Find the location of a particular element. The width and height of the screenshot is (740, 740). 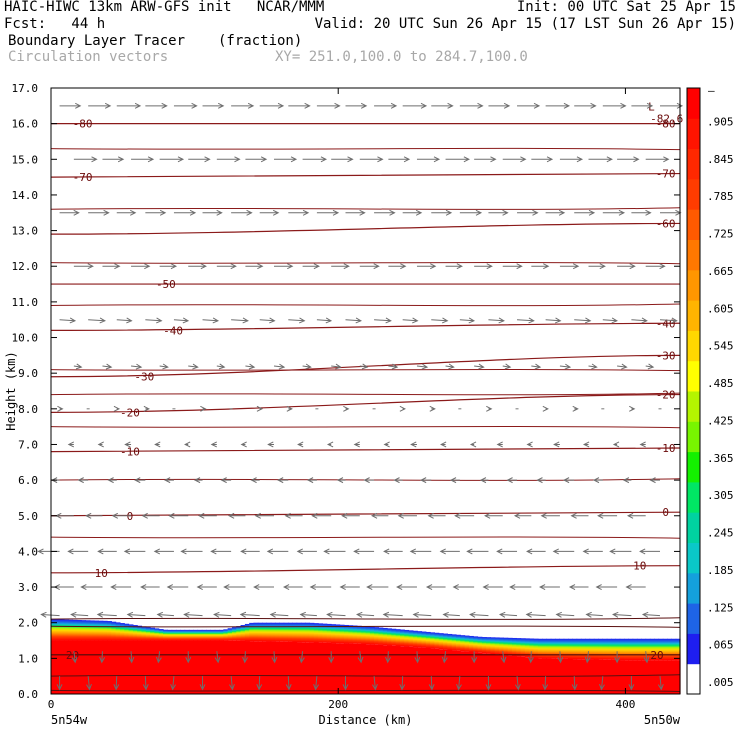

x-tick-label: 400 is located at coordinates (625, 704).